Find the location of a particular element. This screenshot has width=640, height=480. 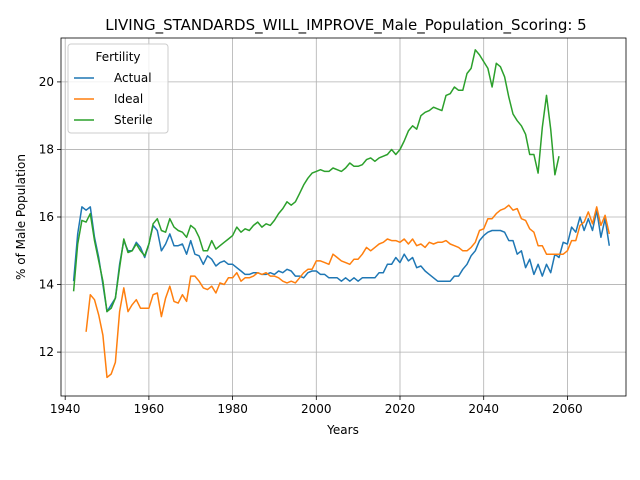

legend-box is located at coordinates (118, 88).